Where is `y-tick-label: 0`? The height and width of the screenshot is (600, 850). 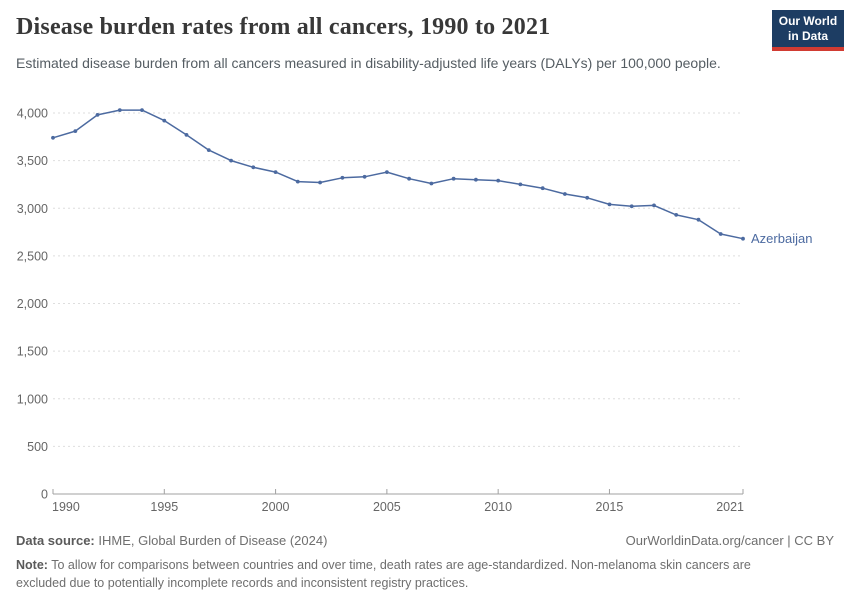 y-tick-label: 0 is located at coordinates (44, 495).